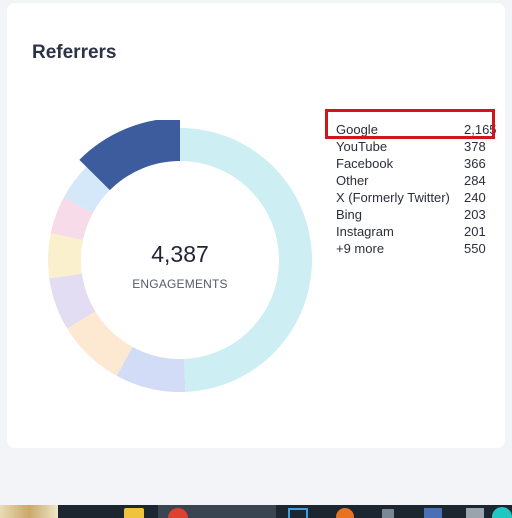 The height and width of the screenshot is (518, 512). What do you see at coordinates (475, 214) in the screenshot?
I see `referrer-value: 203` at bounding box center [475, 214].